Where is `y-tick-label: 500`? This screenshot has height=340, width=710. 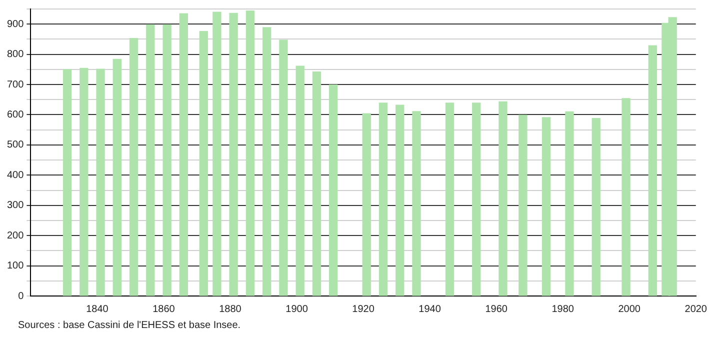
y-tick-label: 500 is located at coordinates (15, 145).